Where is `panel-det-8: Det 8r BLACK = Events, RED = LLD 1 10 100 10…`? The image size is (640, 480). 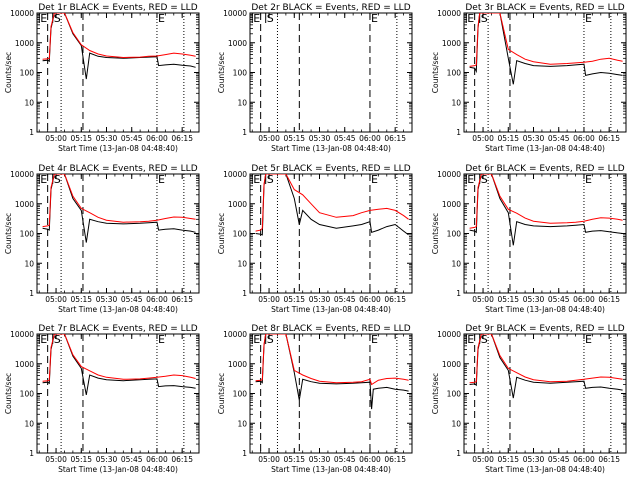 panel-det-8: Det 8r BLACK = Events, RED = LLD 1 10 100 10… is located at coordinates (315, 399).